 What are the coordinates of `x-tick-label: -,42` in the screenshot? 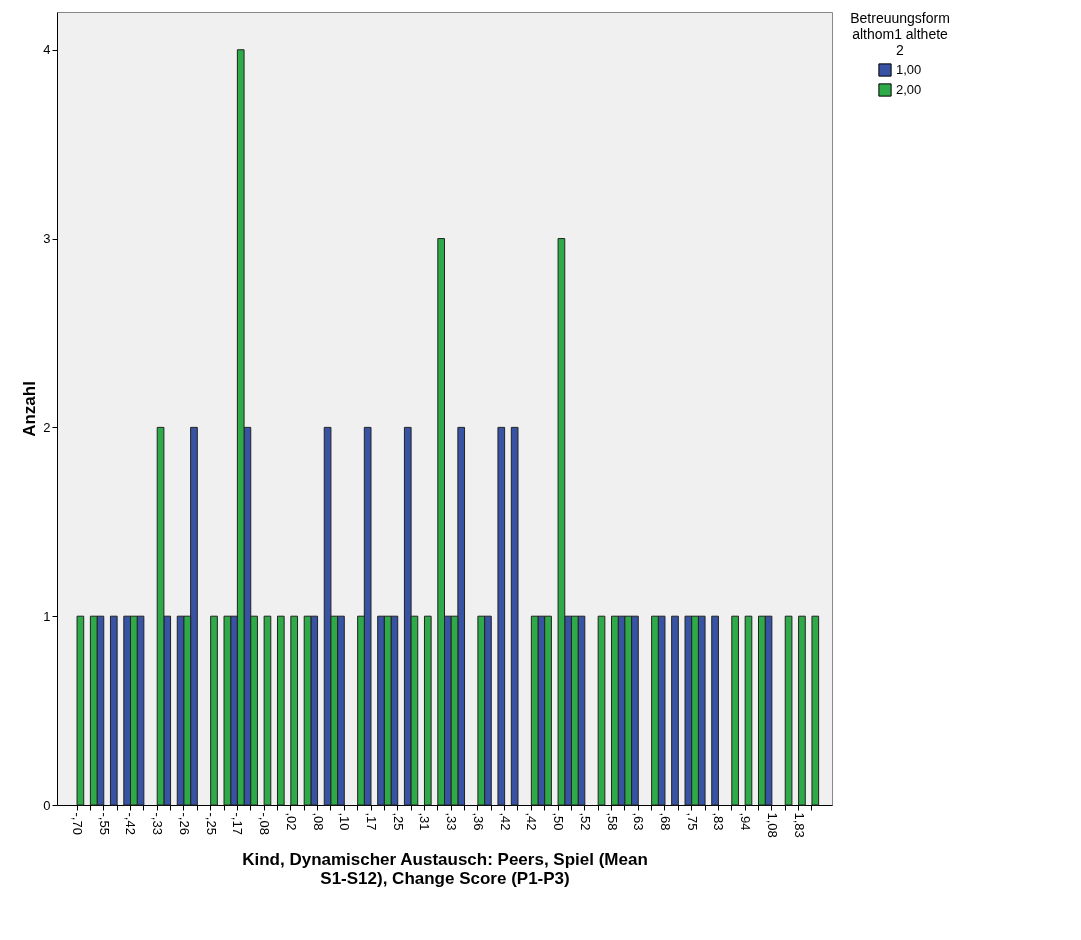 It's located at (131, 823).